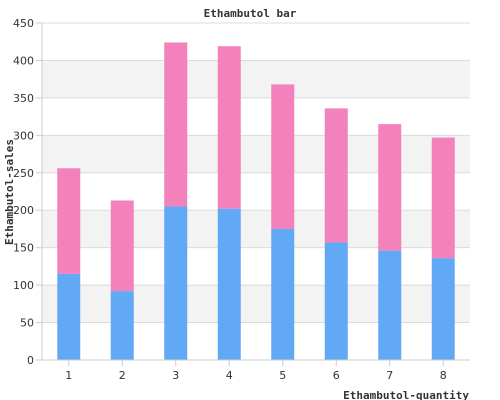  I want to click on y-tick-labels: 0 50 100 150 200 250 300 350 400 450, so click(23, 192).